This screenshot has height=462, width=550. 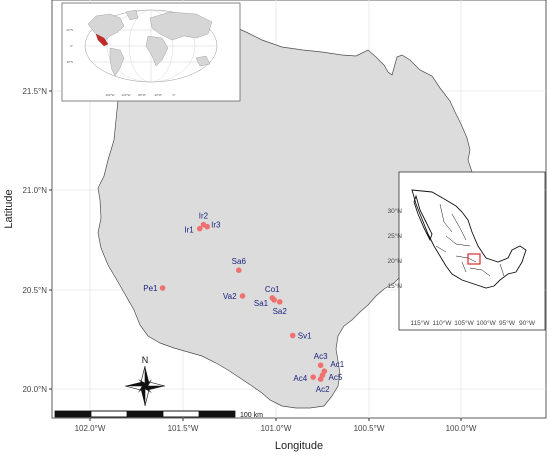 I want to click on site-label: Sa2, so click(x=280, y=311).